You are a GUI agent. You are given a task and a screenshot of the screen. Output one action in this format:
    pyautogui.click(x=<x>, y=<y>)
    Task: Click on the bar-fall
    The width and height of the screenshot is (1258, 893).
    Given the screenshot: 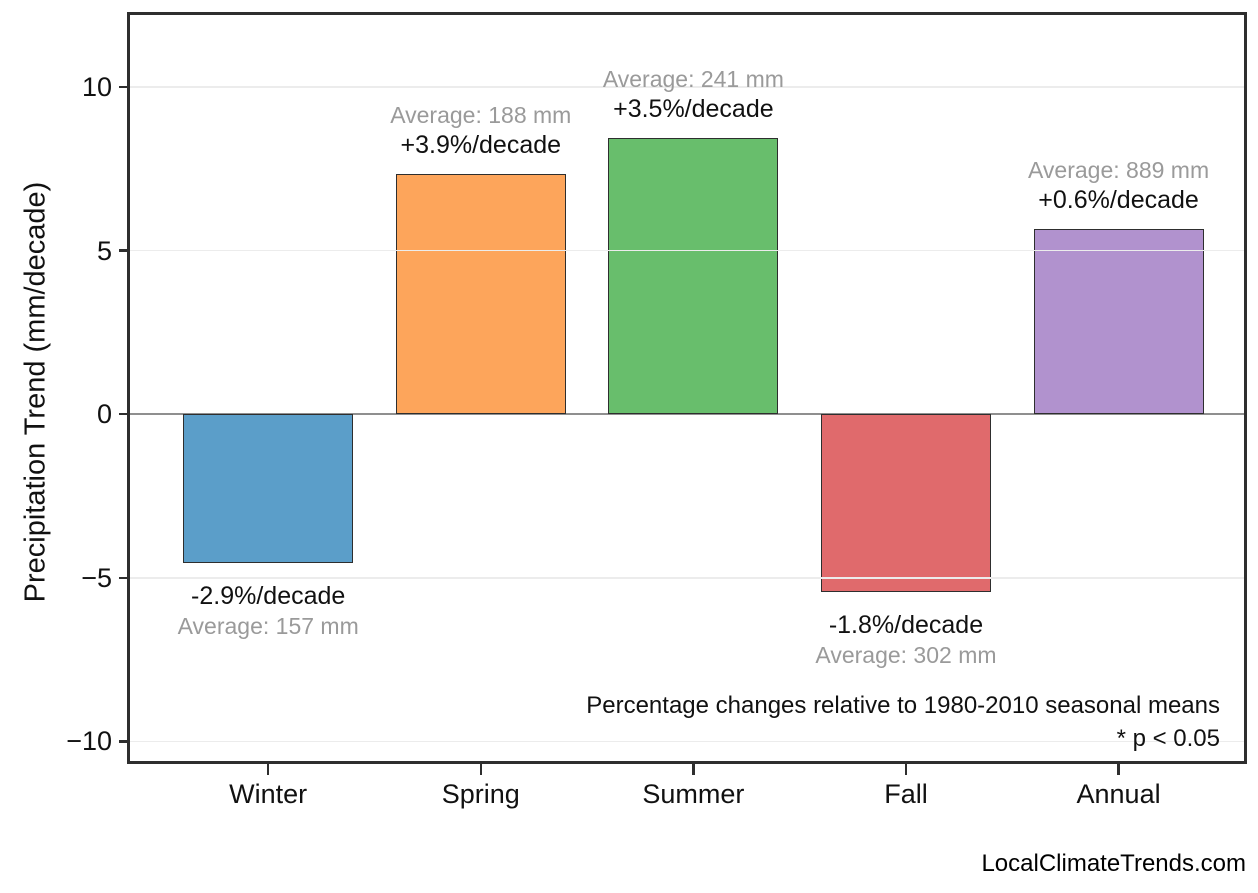 What is the action you would take?
    pyautogui.click(x=905, y=503)
    